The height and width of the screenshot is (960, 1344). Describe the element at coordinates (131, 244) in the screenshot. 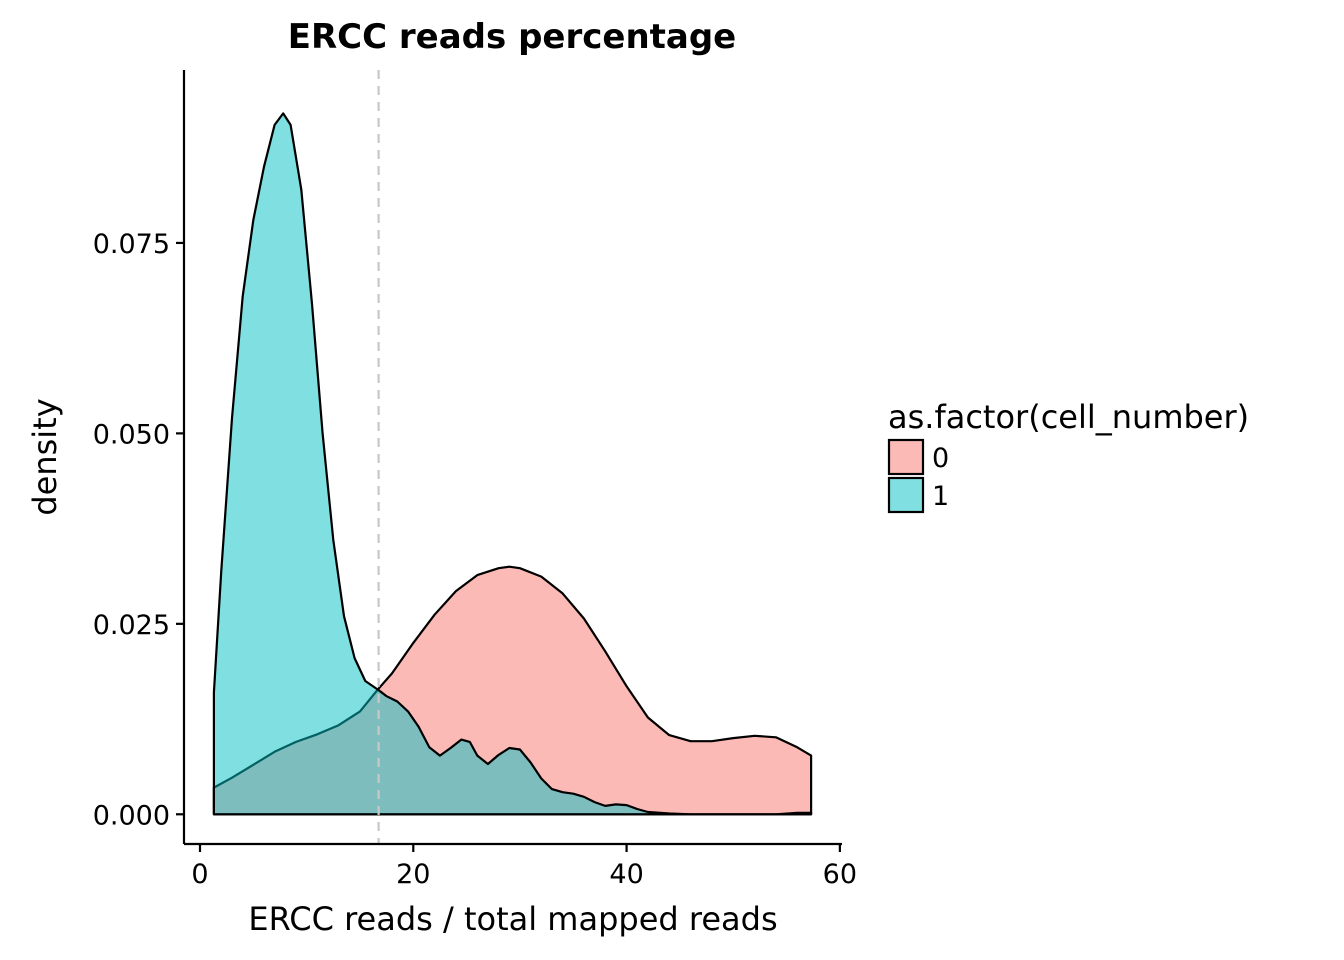

I see `y-tick-label: 0.075` at that location.